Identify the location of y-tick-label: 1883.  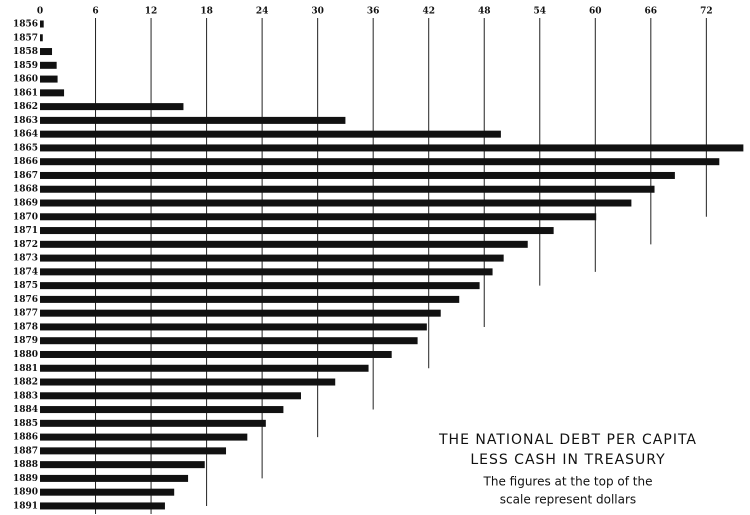
(25, 396).